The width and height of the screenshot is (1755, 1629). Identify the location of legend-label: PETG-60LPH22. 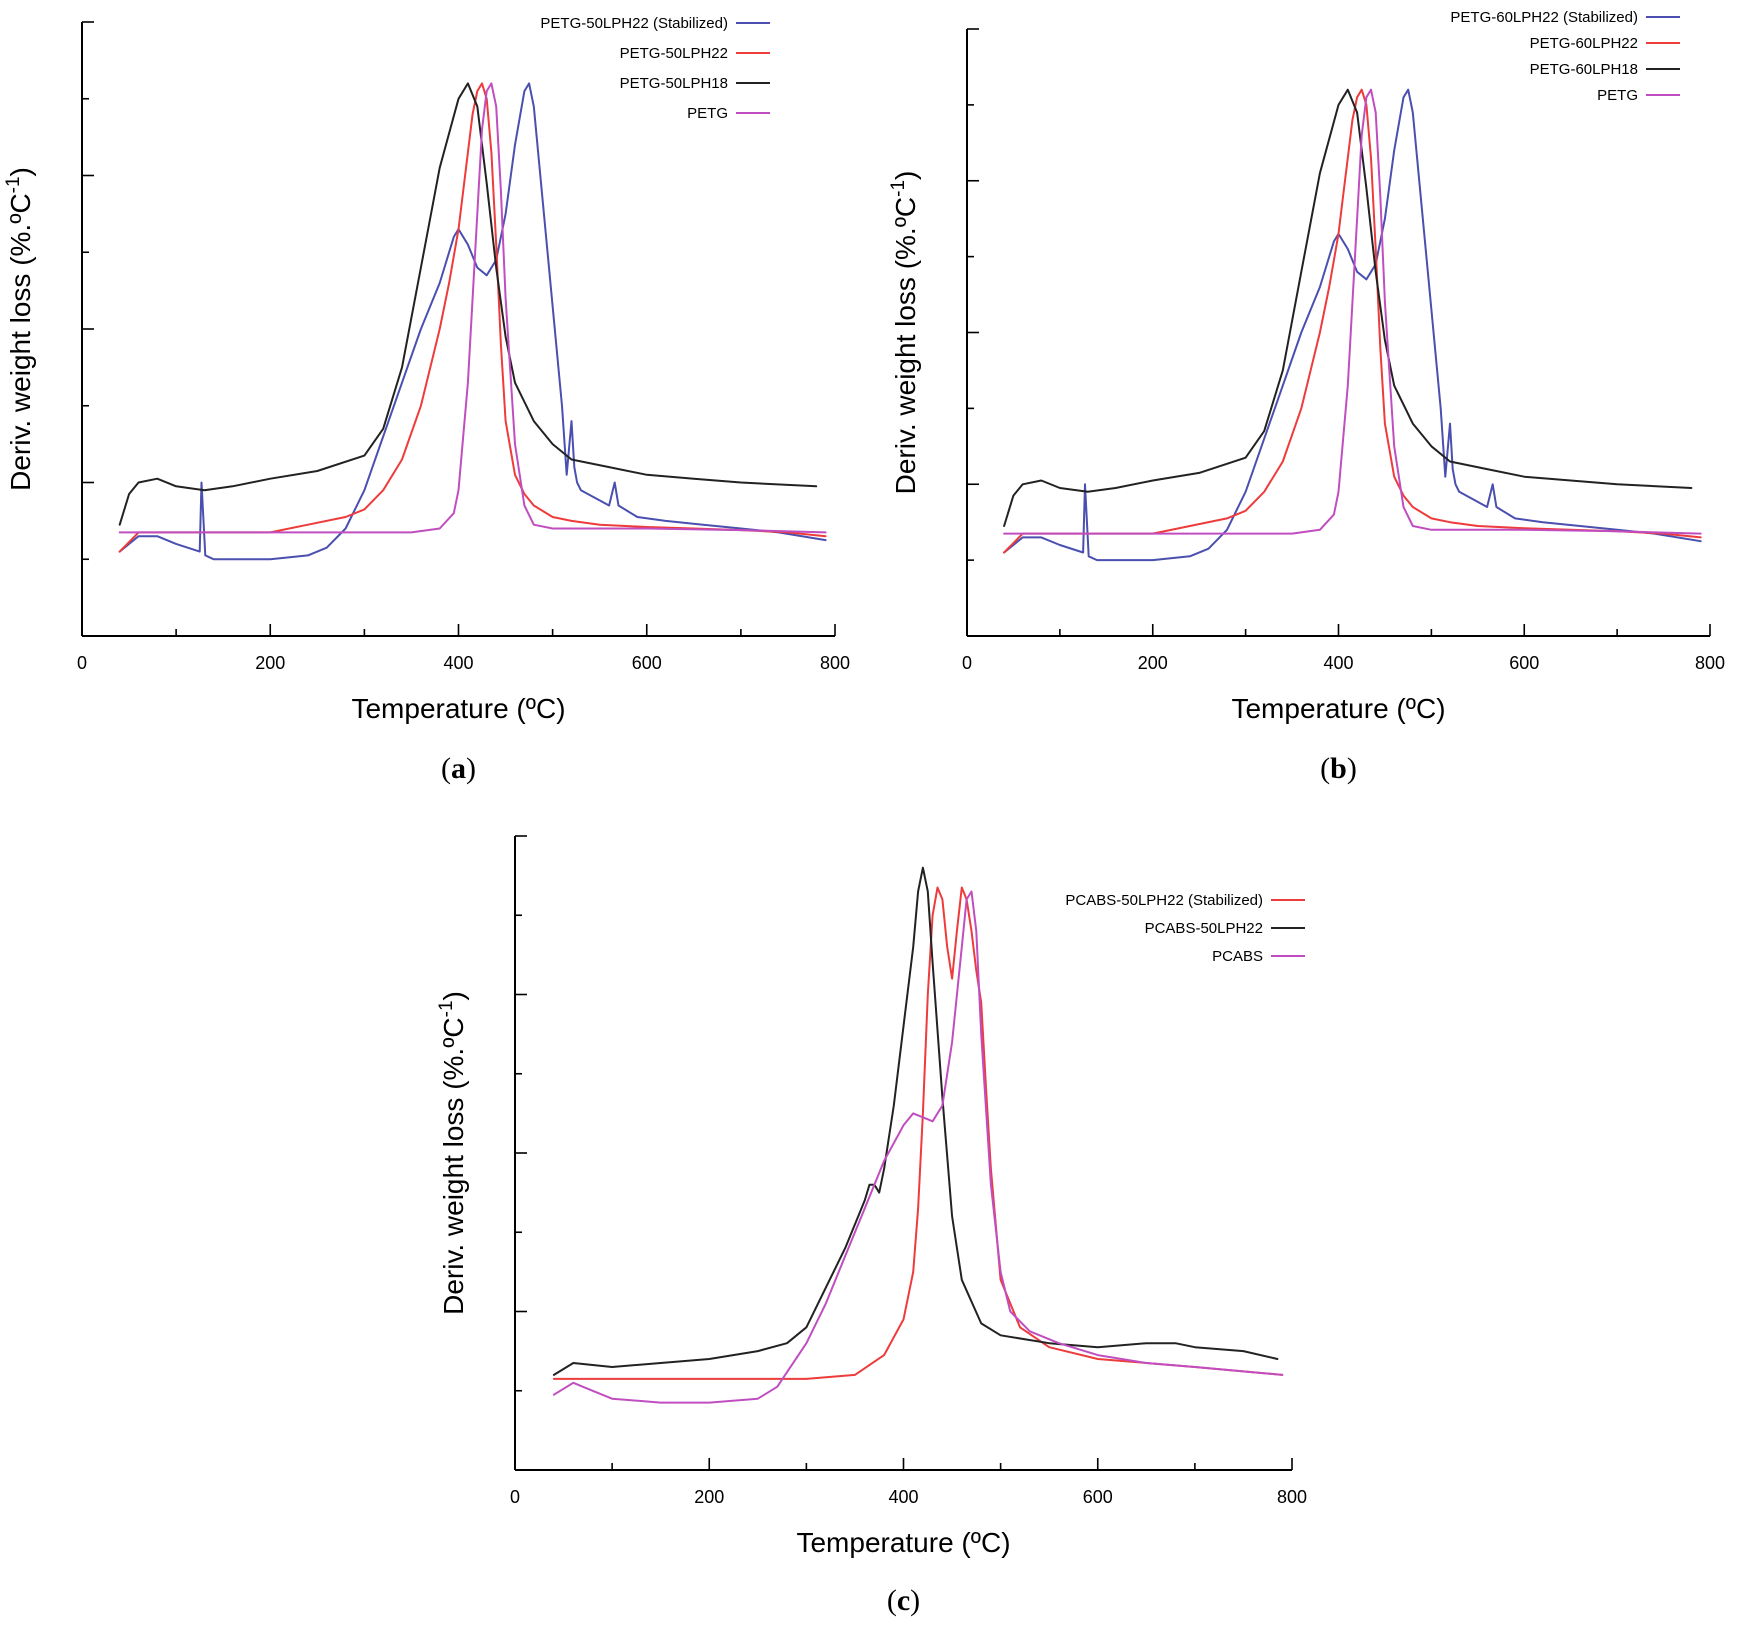
(1584, 43).